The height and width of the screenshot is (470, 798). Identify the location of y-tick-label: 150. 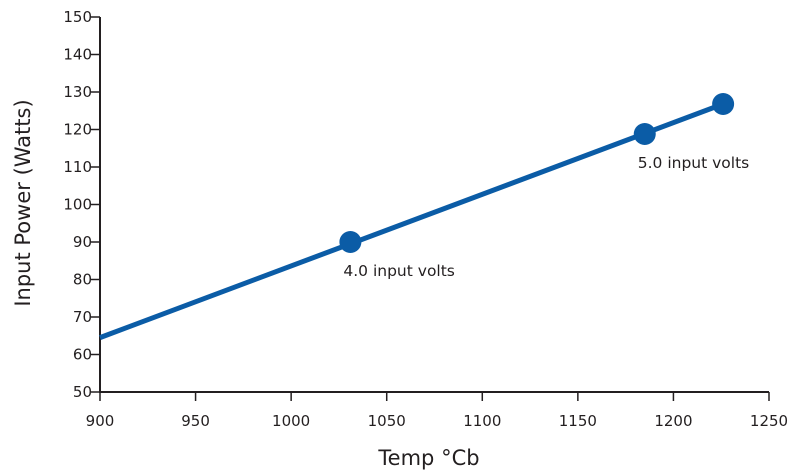
(77, 17).